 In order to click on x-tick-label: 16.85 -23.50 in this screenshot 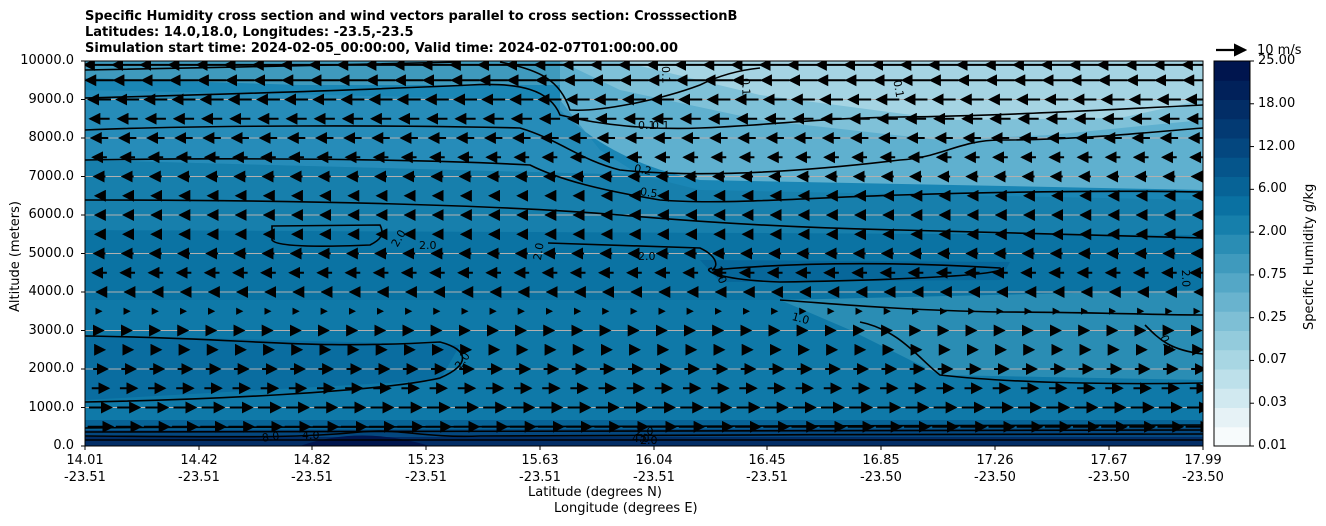, I will do `click(881, 469)`.